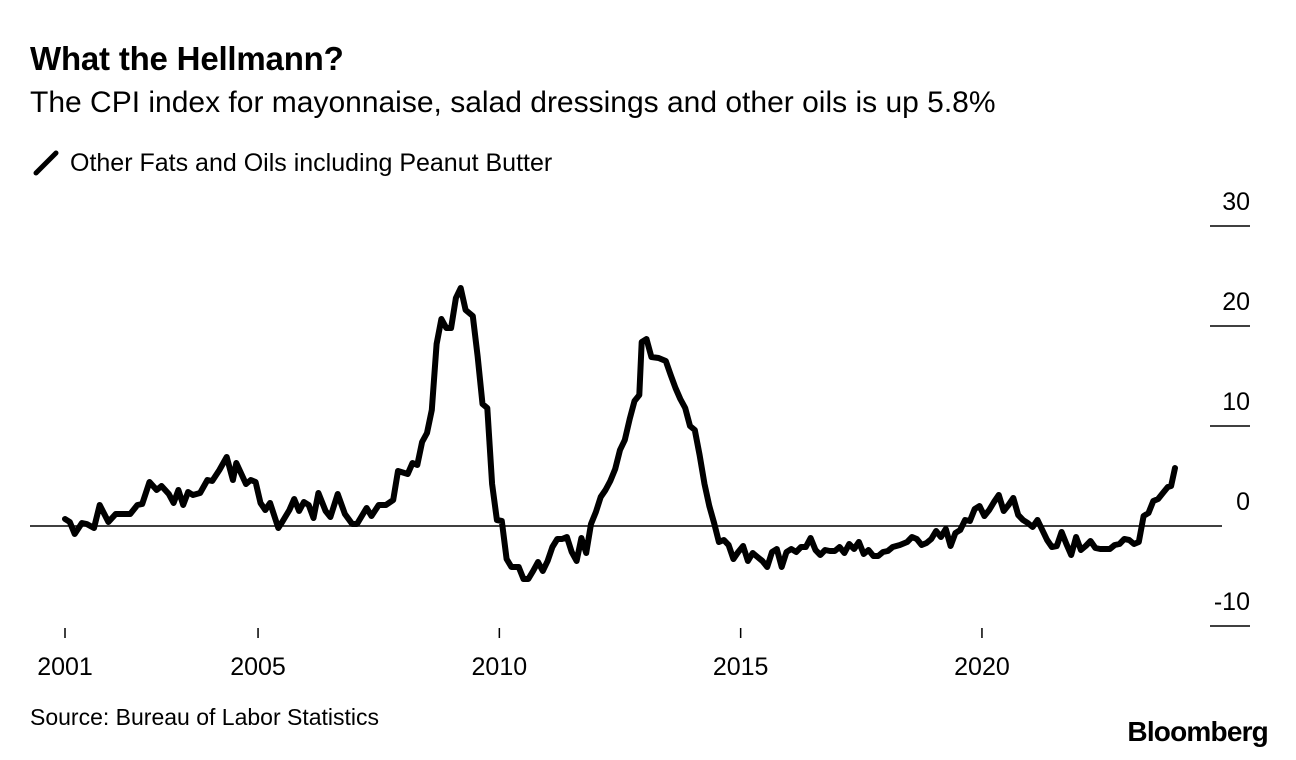 The image size is (1296, 760). I want to click on source-note: Source: Bureau of Labor Statistics, so click(205, 717).